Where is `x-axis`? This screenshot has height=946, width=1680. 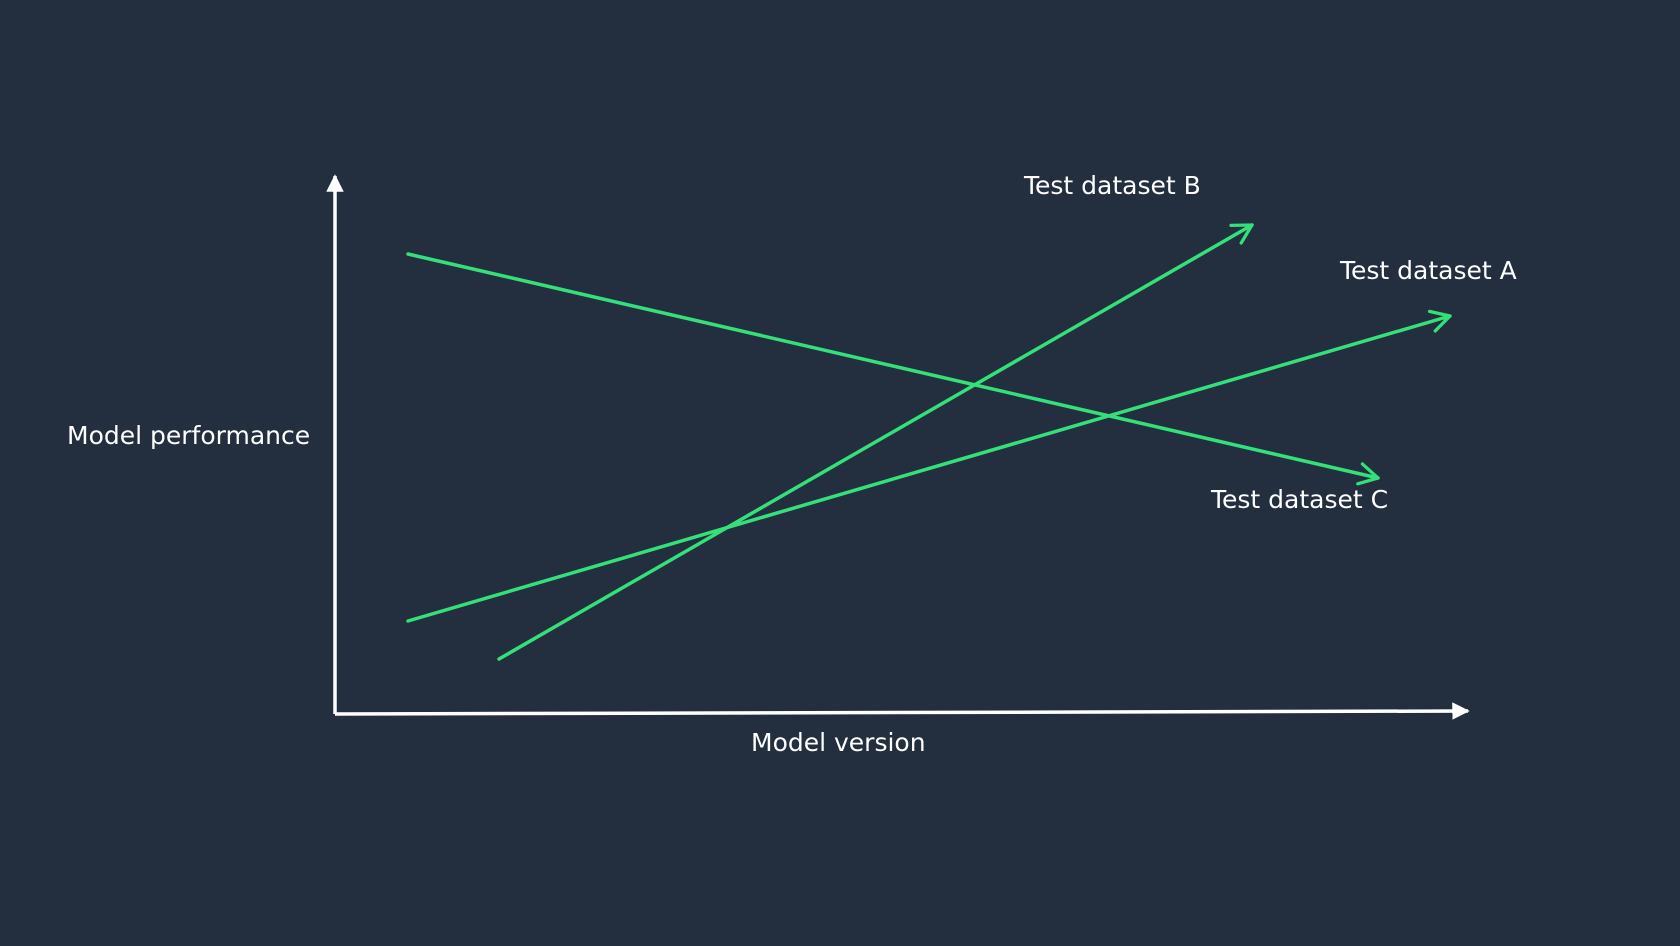 x-axis is located at coordinates (902, 711).